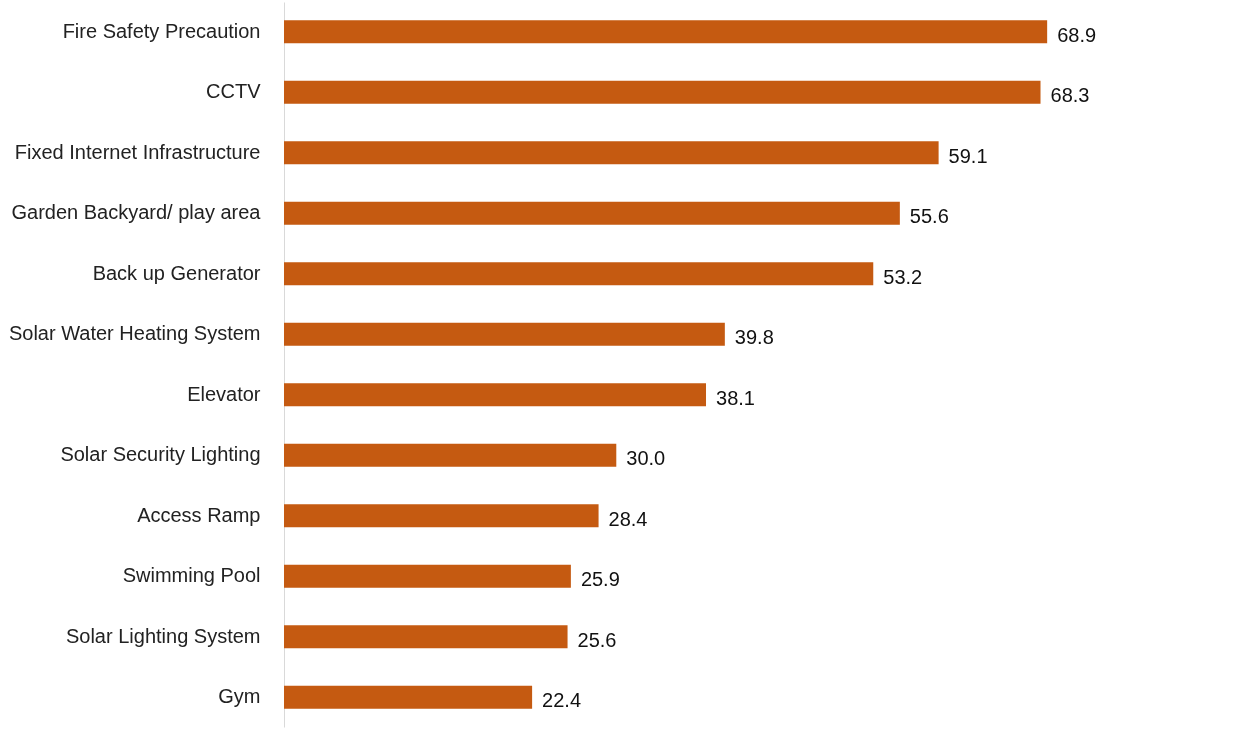 The image size is (1233, 729). I want to click on y-tick-label: Solar Water Heating System, so click(134, 333).